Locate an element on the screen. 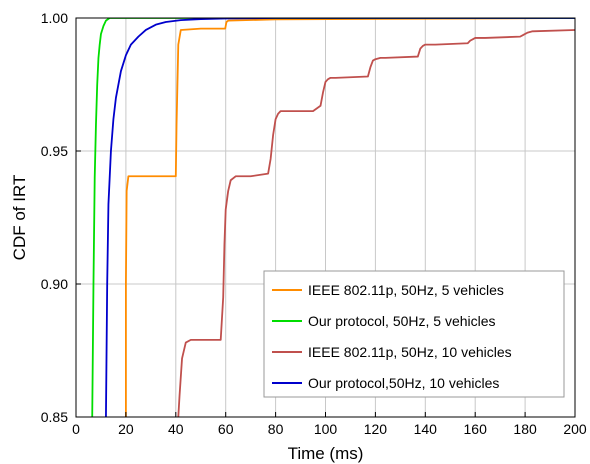  legend-label: IEEE 802.11p, 50Hz, 10 vehicles is located at coordinates (410, 352).